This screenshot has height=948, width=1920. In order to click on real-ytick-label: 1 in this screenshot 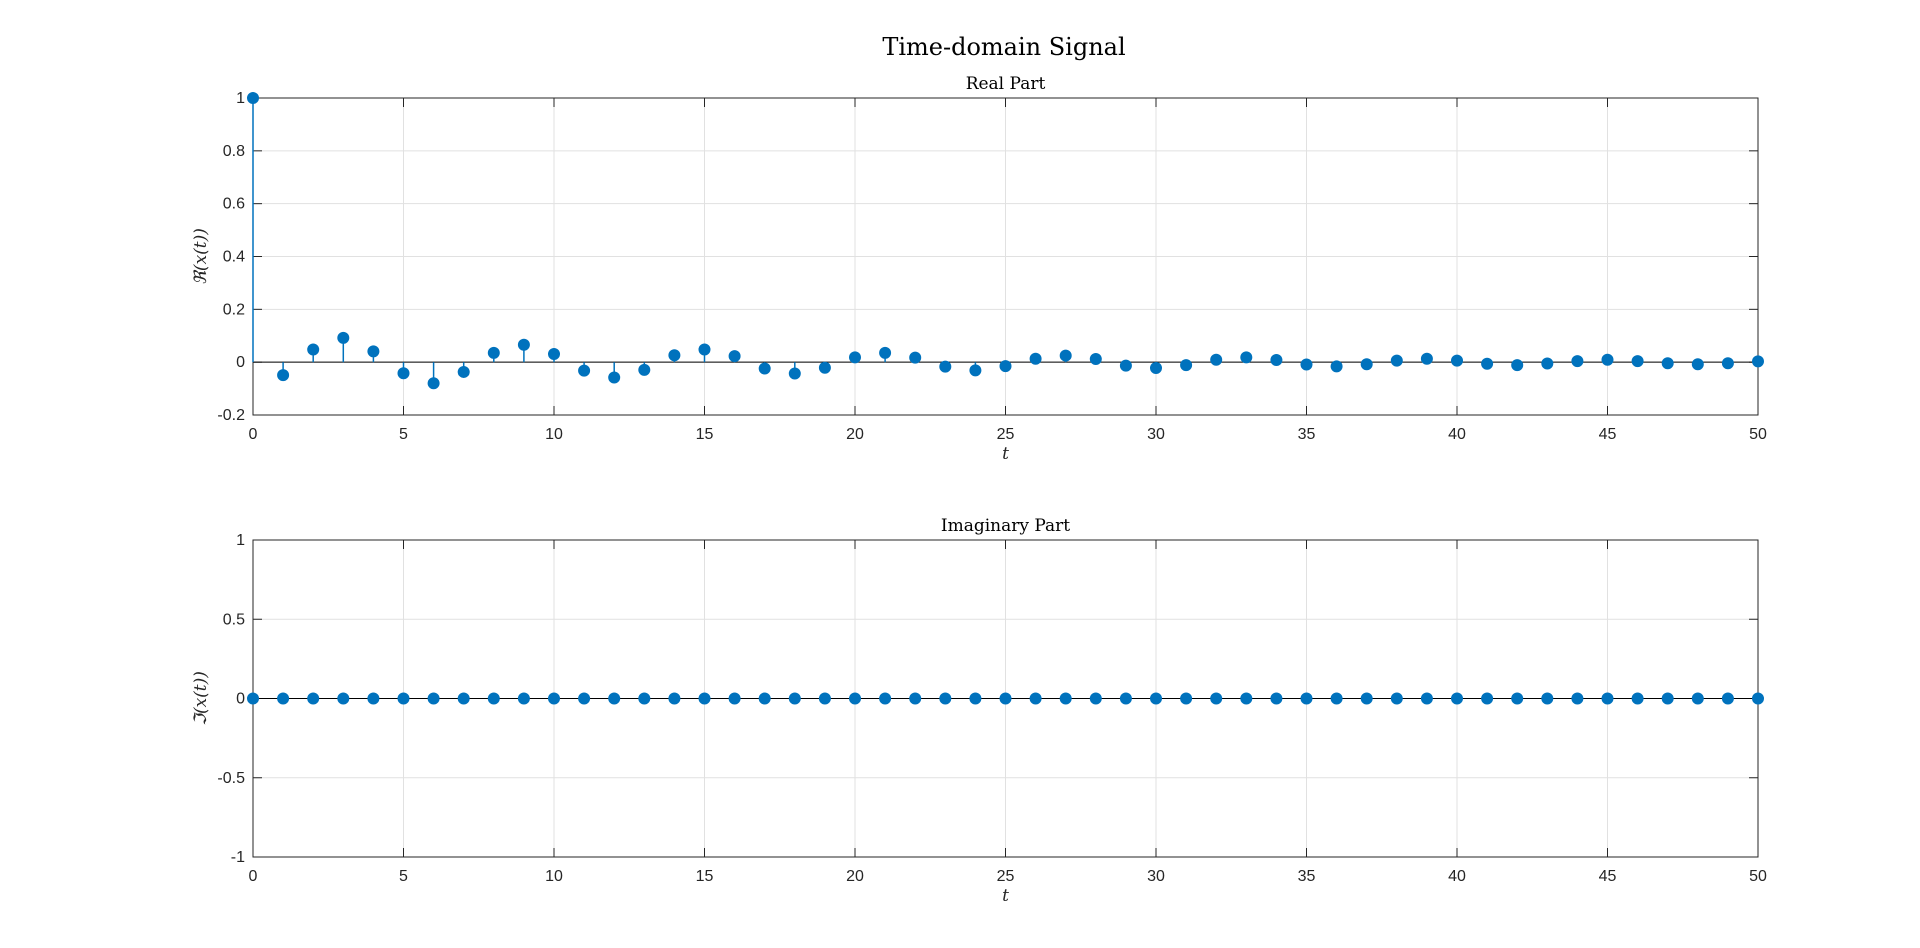, I will do `click(240, 98)`.